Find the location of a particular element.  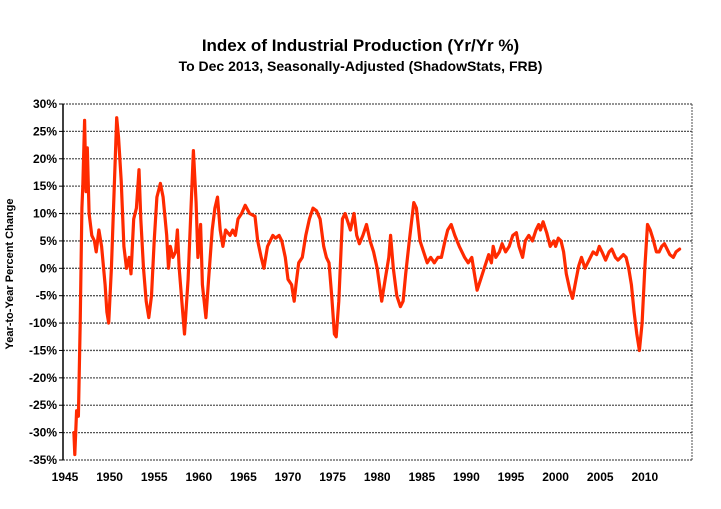

y-tick-label: -25% is located at coordinates (43, 405).